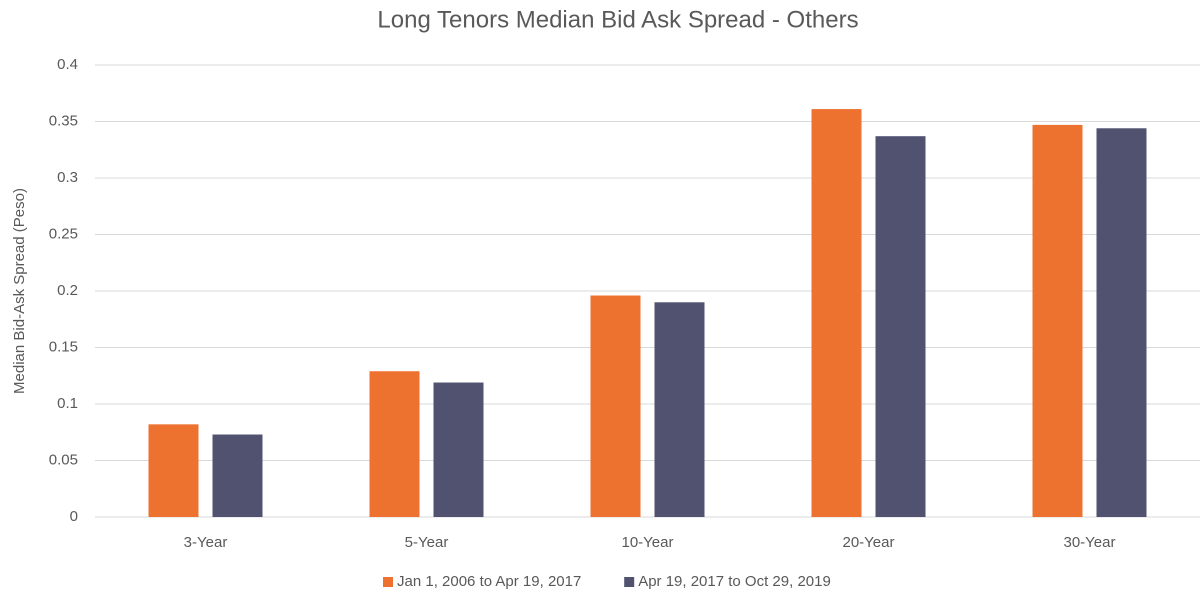 This screenshot has height=594, width=1203. Describe the element at coordinates (734, 581) in the screenshot. I see `legend-label: Apr 19, 2017 to Oct 29, 2019` at that location.